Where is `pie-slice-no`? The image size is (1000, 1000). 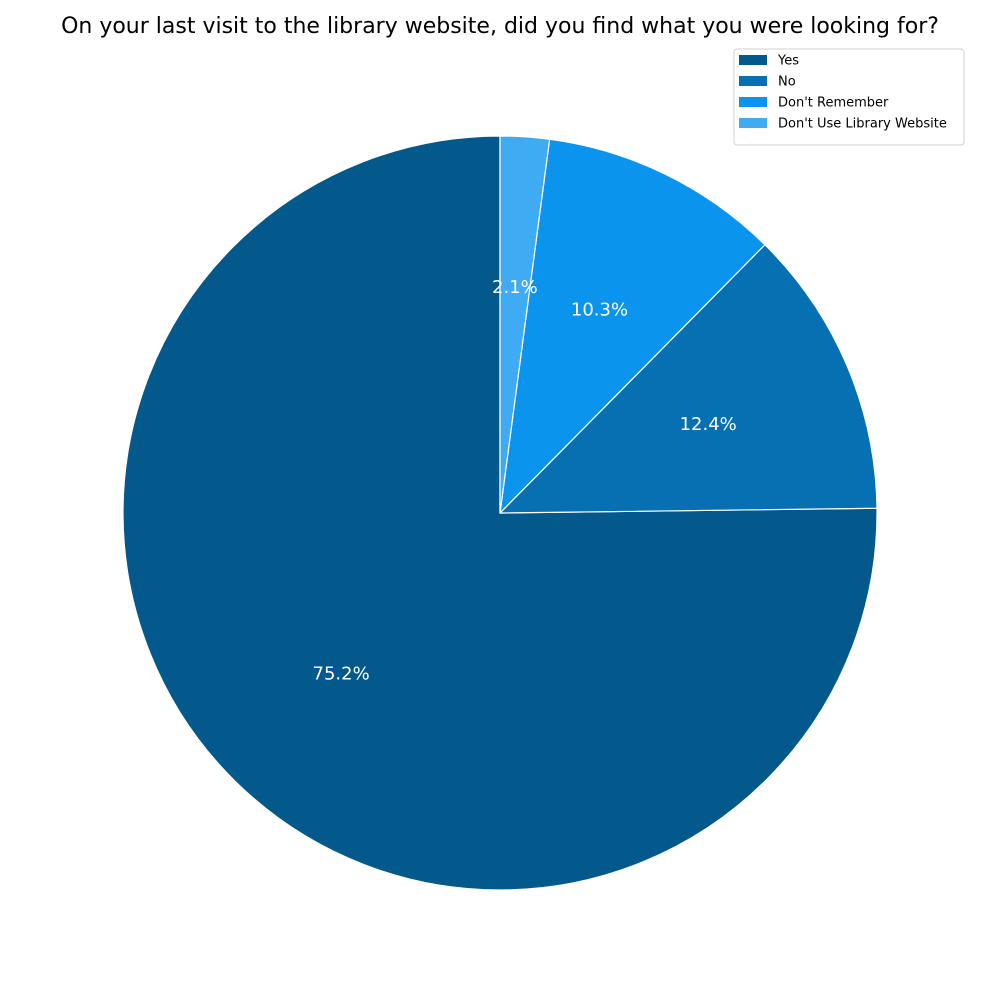
pie-slice-no is located at coordinates (688, 379).